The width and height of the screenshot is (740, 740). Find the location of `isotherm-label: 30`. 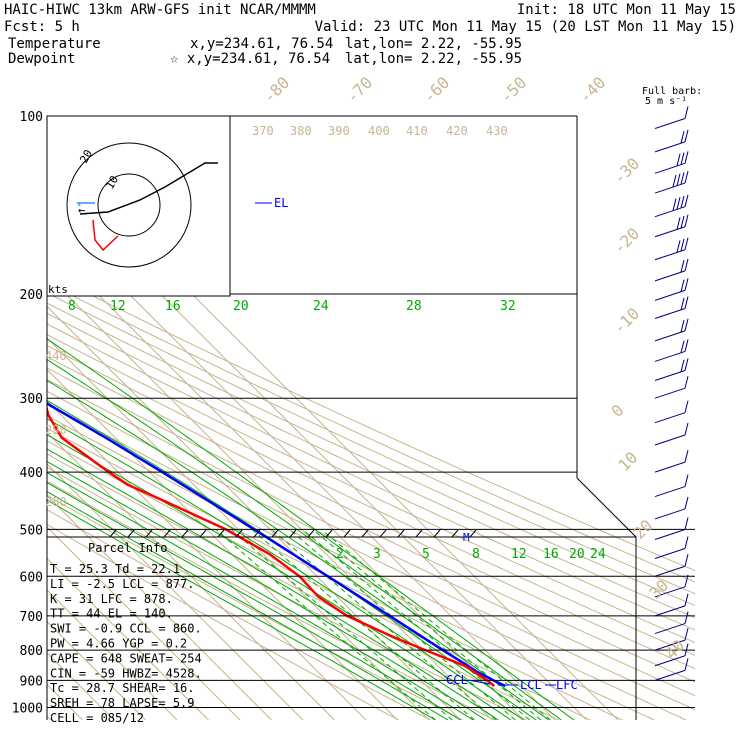

isotherm-label: 30 is located at coordinates (658, 589).